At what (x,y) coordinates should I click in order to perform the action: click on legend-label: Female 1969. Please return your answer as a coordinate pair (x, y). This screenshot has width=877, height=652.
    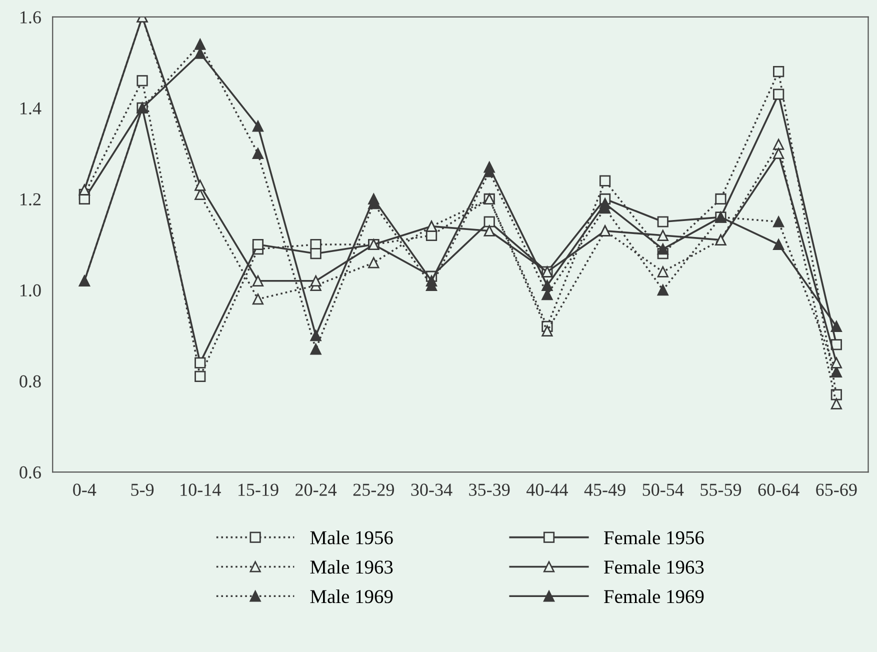
    Looking at the image, I should click on (654, 596).